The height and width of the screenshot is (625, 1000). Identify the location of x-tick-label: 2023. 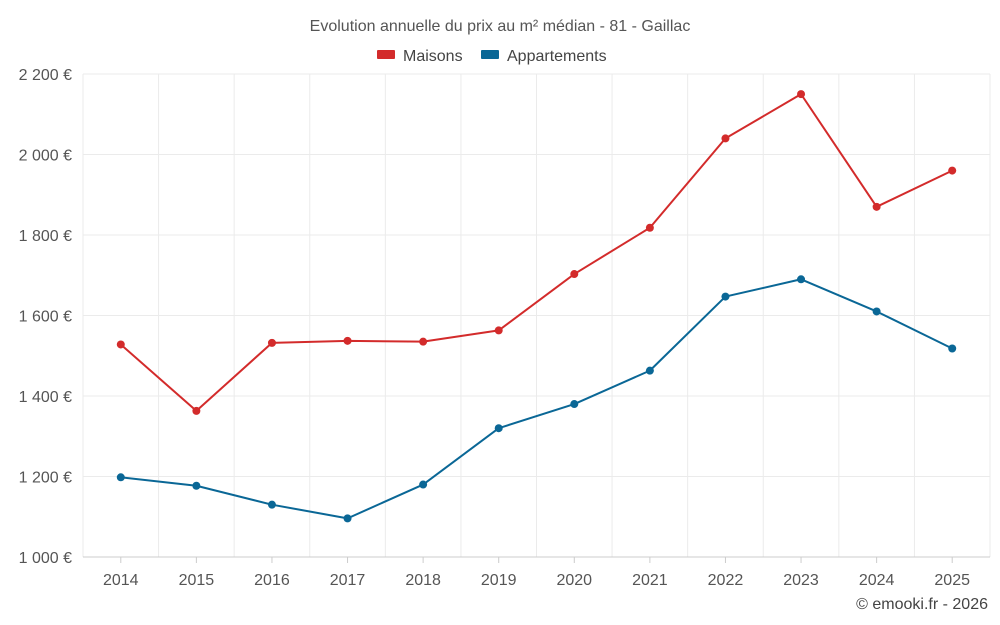
(801, 580).